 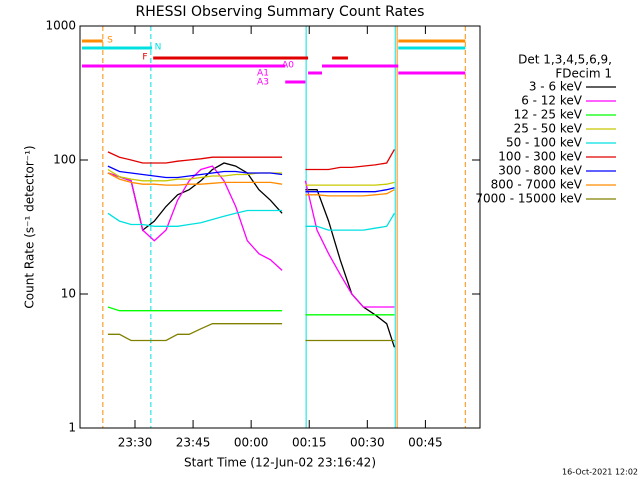 I want to click on flag-label: A3, so click(x=263, y=83).